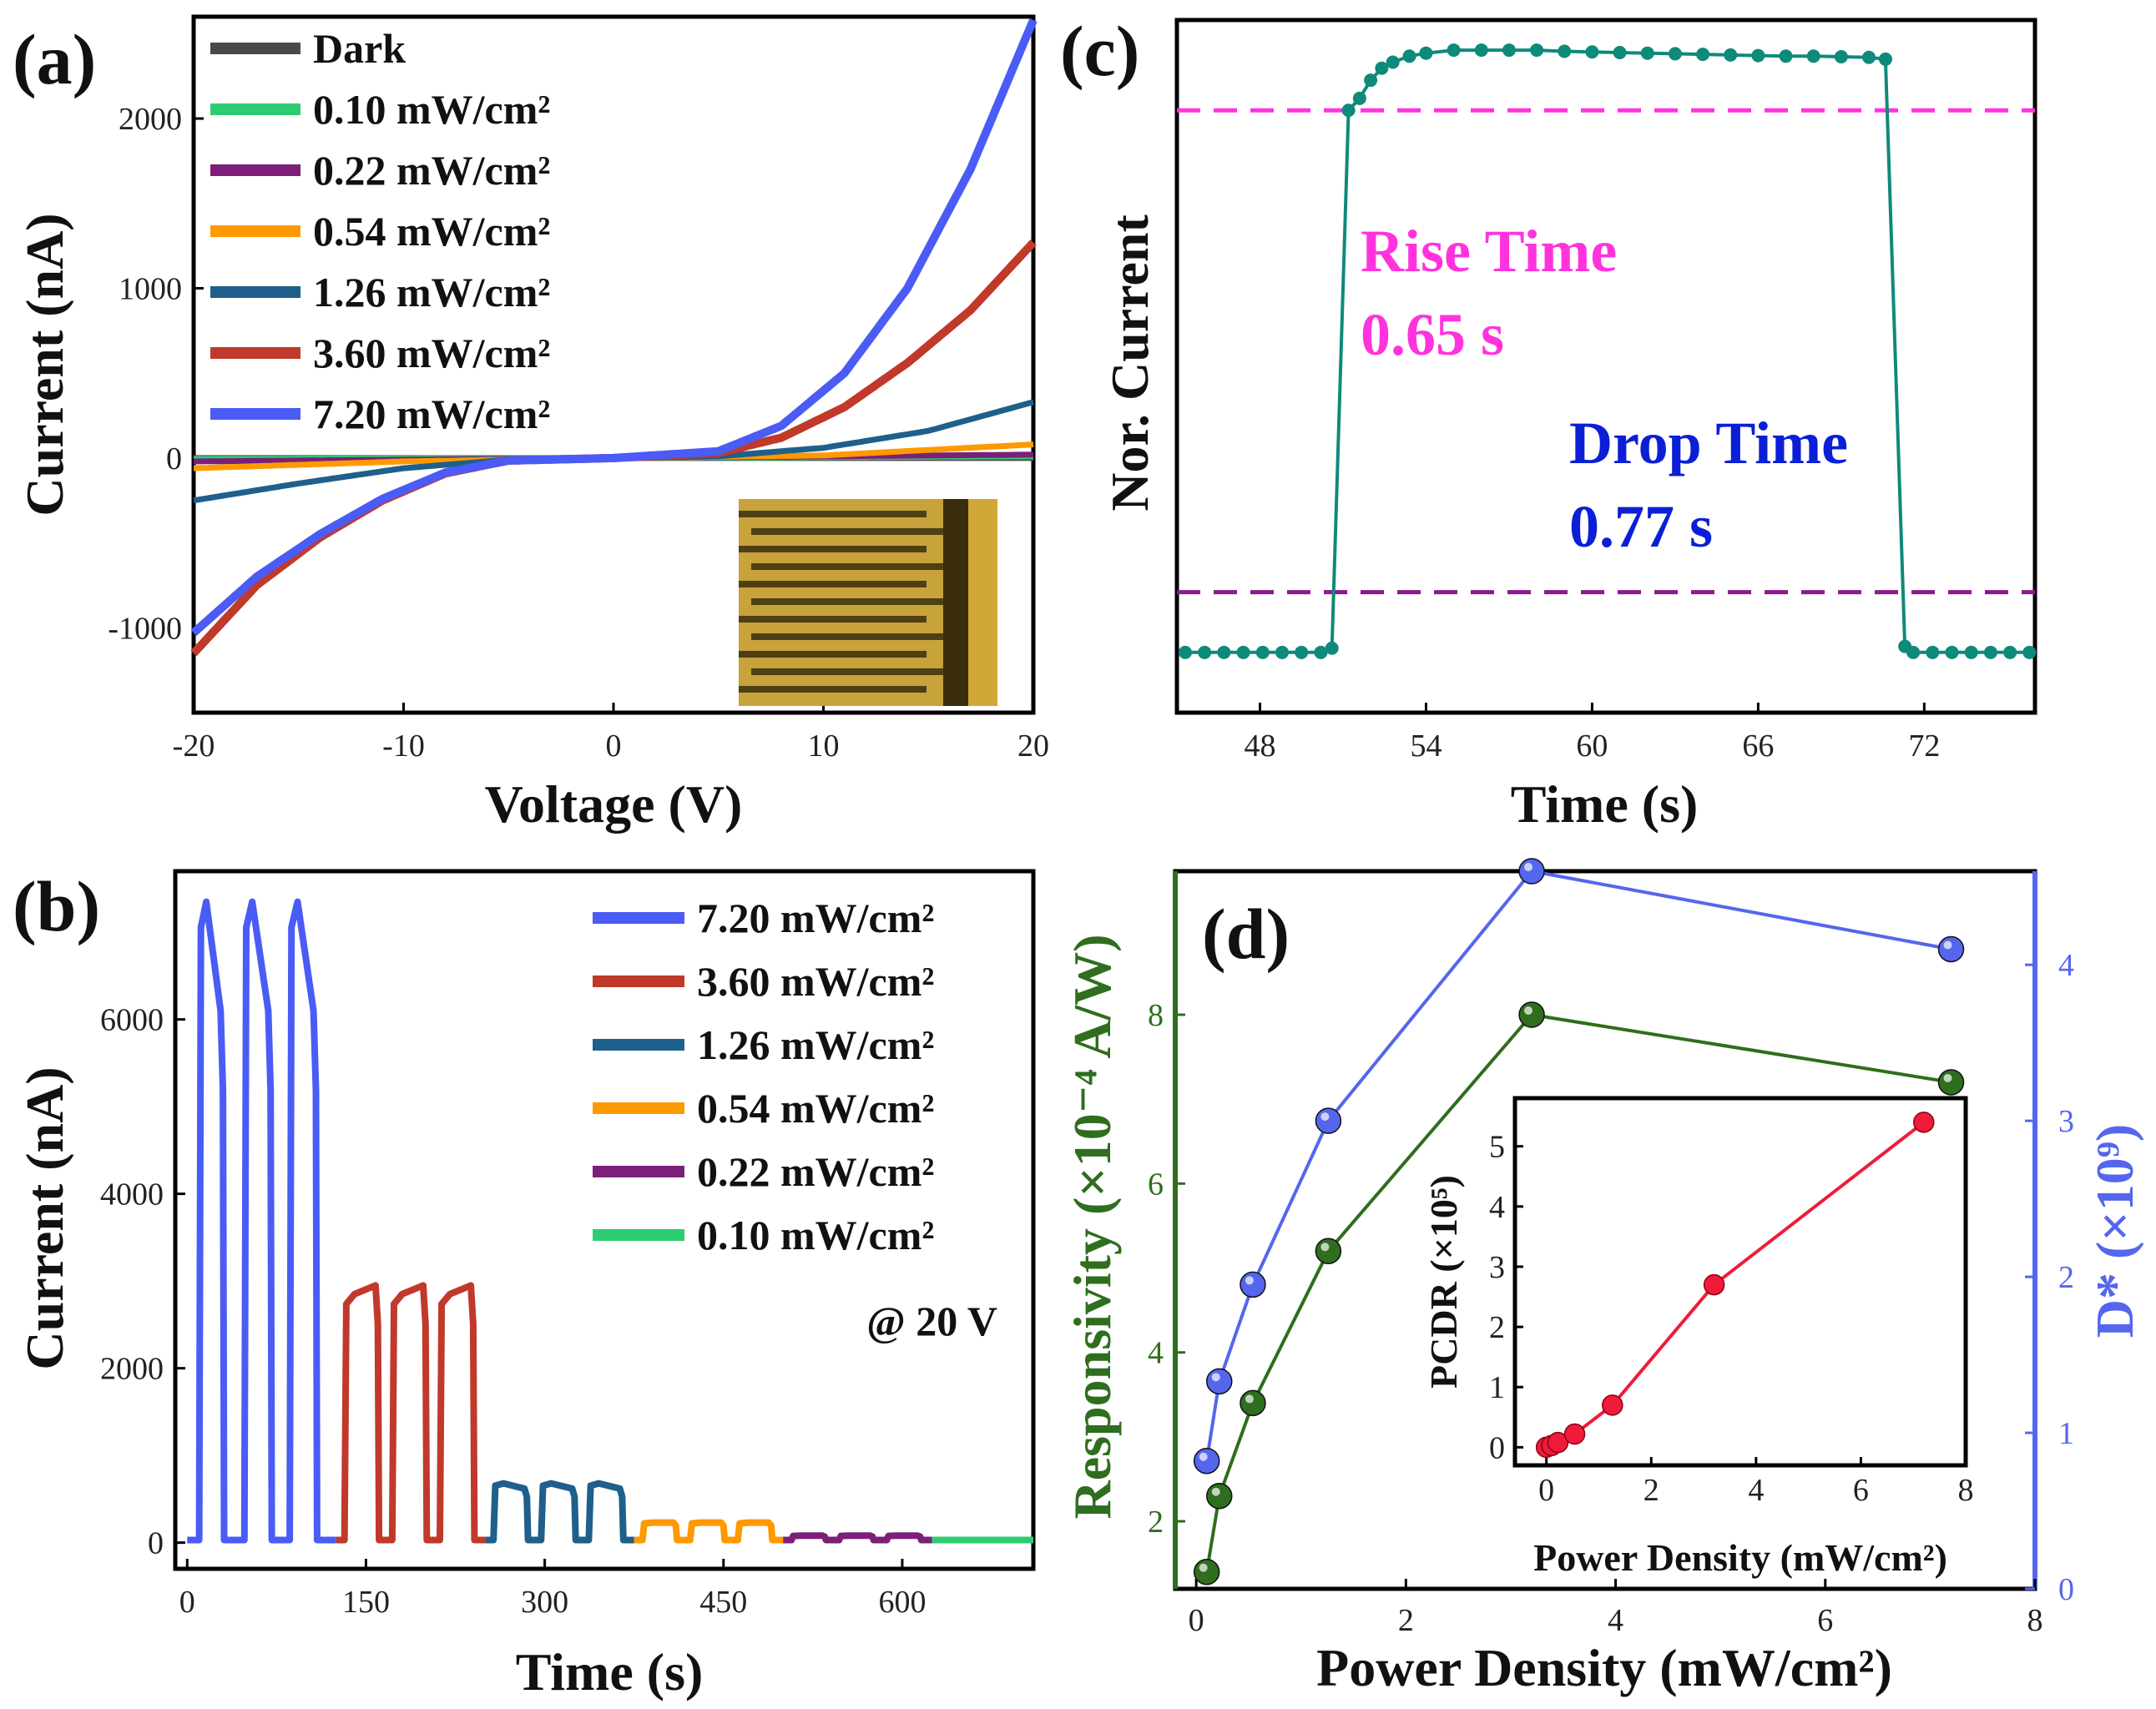  I want to click on d-ytick-right-label: 2, so click(2066, 1277).